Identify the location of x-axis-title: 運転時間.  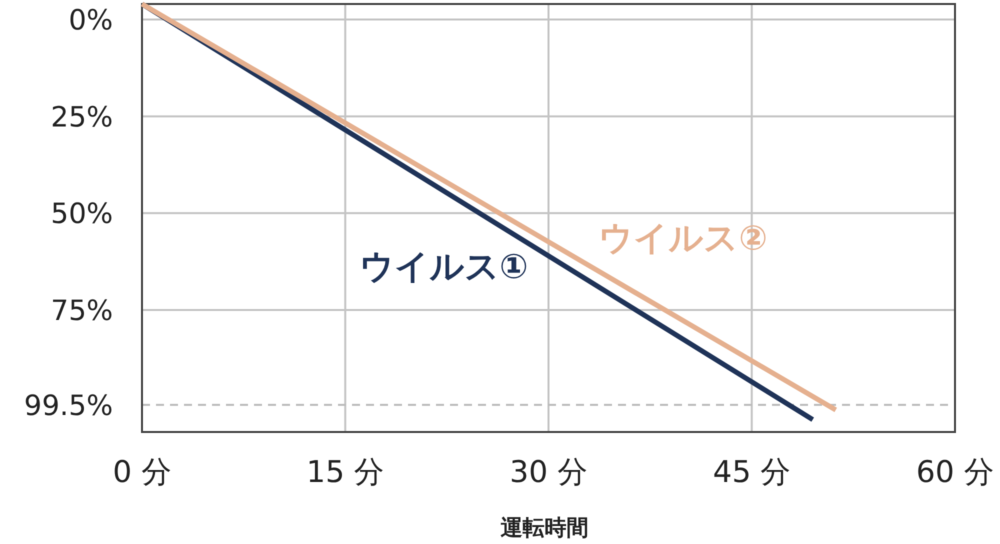
(544, 528).